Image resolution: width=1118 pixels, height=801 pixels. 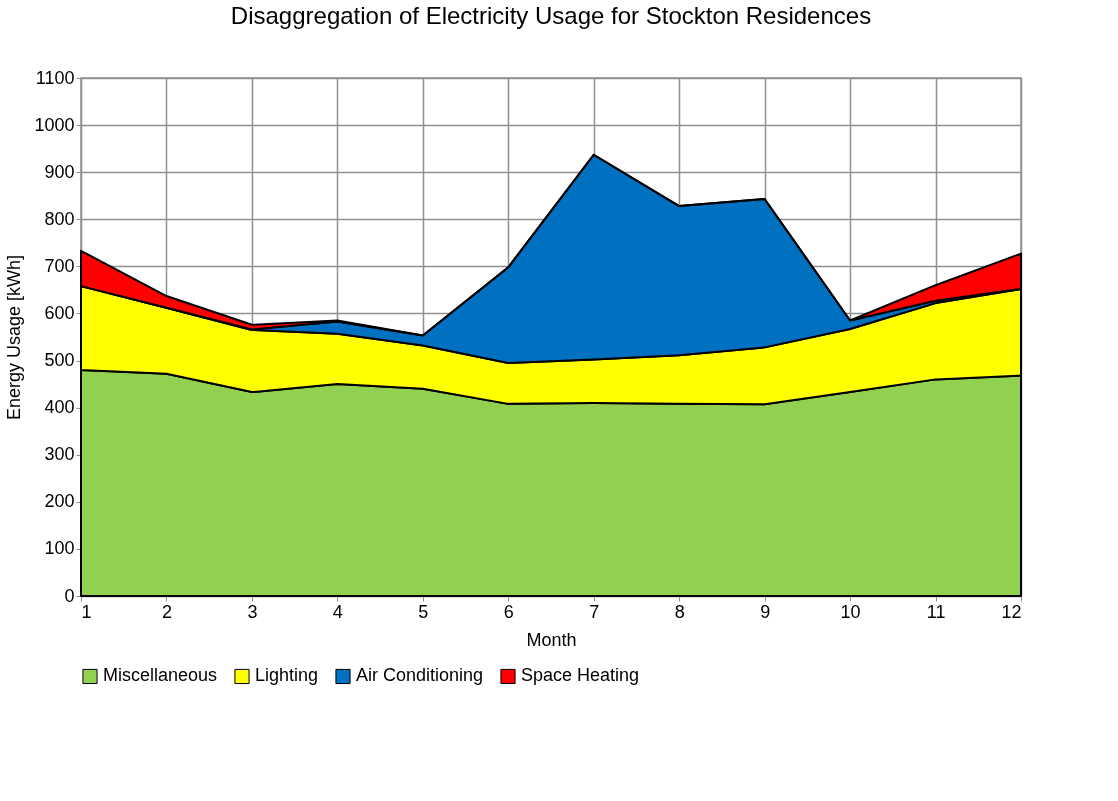 I want to click on x-tick-label: 9, so click(x=765, y=611).